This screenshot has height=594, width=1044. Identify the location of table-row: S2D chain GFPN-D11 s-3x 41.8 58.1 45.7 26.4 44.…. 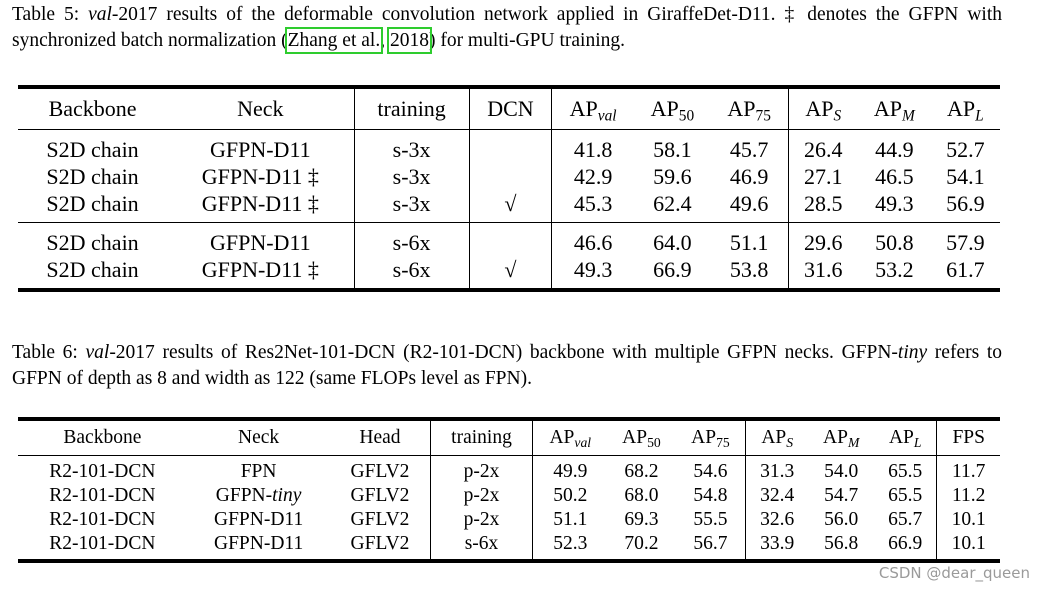
(509, 146).